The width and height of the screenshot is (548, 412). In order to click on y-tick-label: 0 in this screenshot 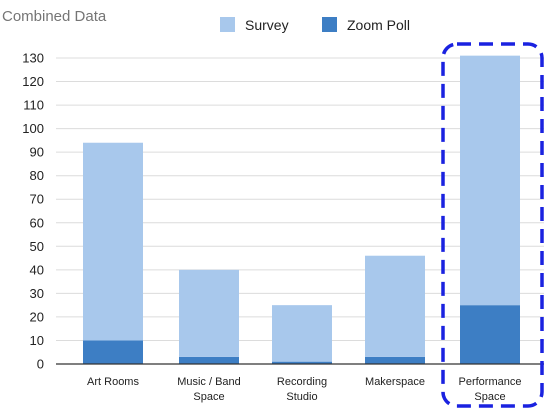, I will do `click(40, 364)`.